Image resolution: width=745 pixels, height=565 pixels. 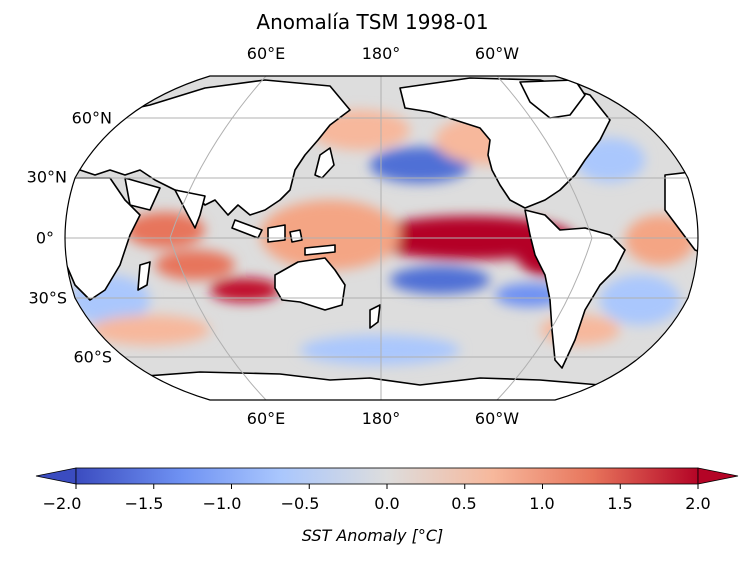 What do you see at coordinates (91, 118) in the screenshot?
I see `lat-label-60n: 60°N` at bounding box center [91, 118].